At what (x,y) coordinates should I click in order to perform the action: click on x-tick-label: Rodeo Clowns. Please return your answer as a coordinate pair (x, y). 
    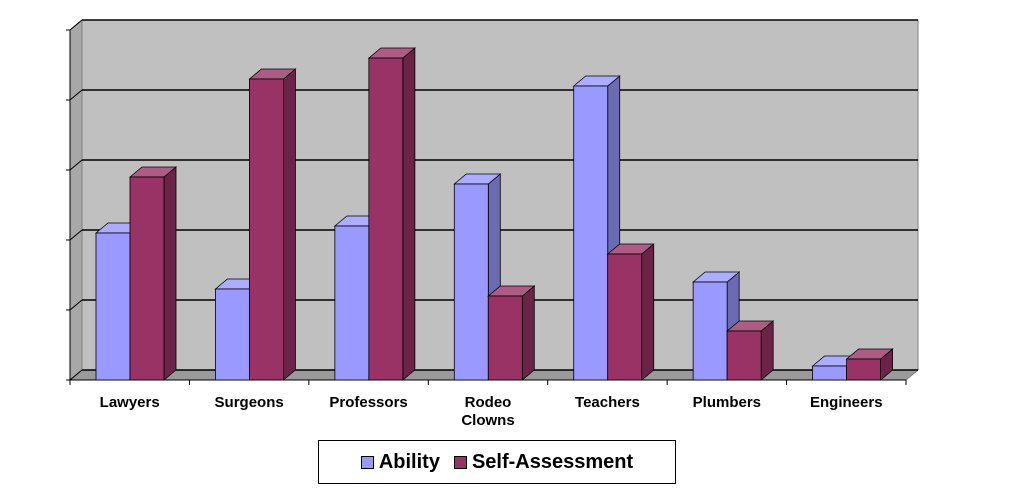
    Looking at the image, I should click on (488, 411).